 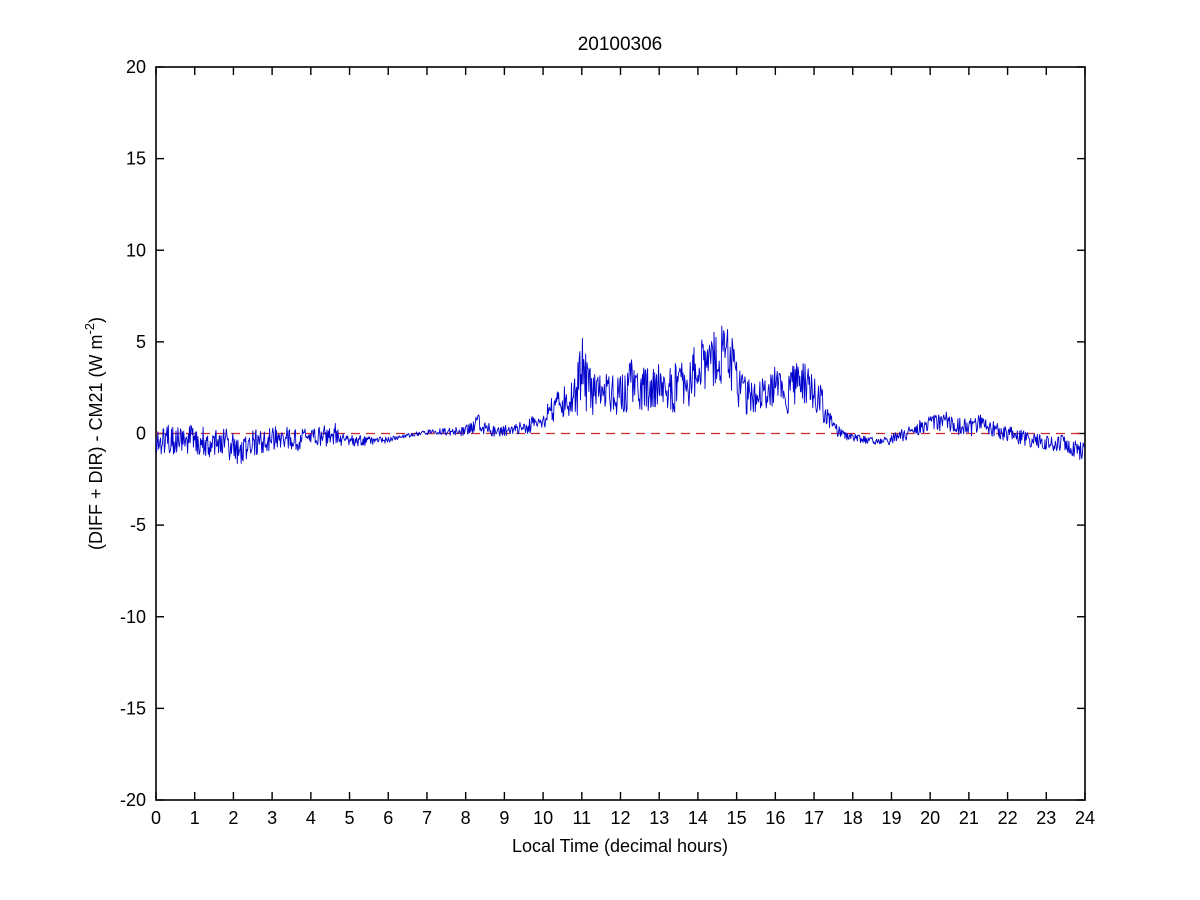 What do you see at coordinates (350, 818) in the screenshot?
I see `x-tick-label: 5` at bounding box center [350, 818].